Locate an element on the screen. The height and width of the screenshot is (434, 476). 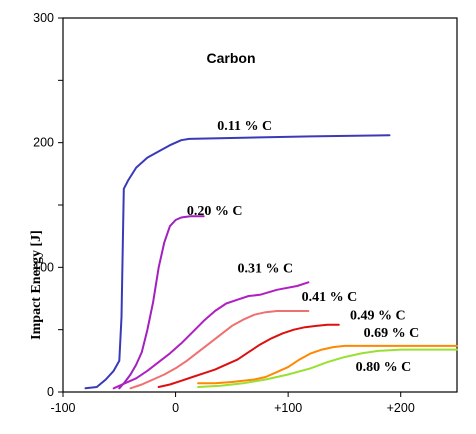
x-tick-label: -100 is located at coordinates (62, 408).